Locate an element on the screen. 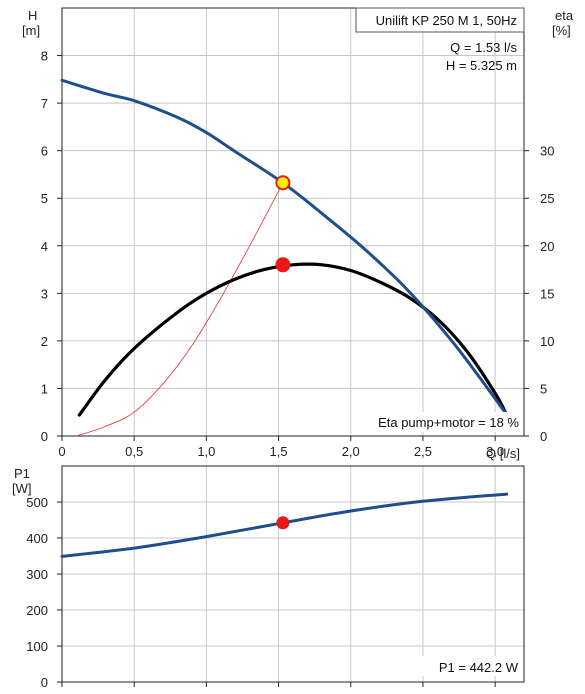 This screenshot has width=585, height=694. h-tick-label: 0 is located at coordinates (44, 436).